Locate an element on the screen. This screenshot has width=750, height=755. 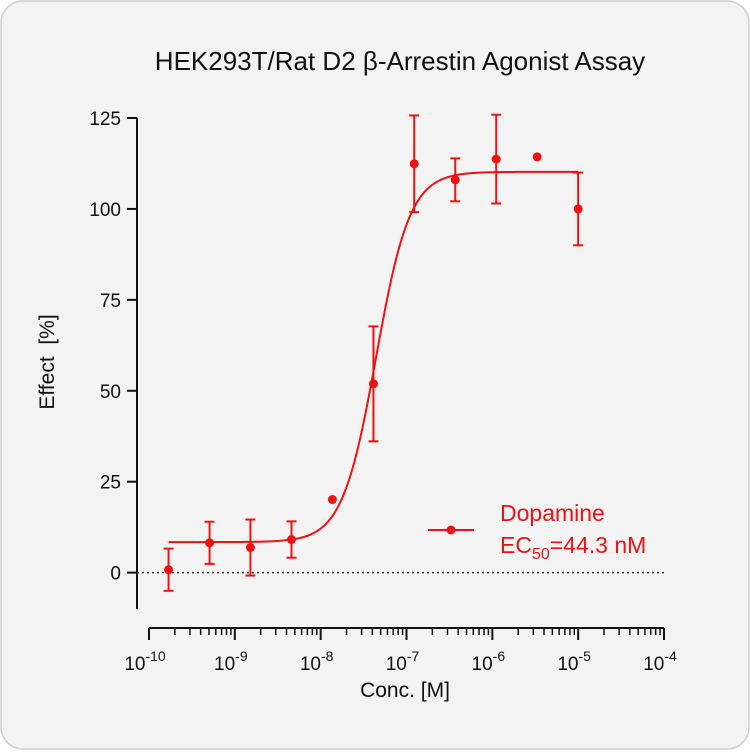
ec50-sub: 50 is located at coordinates (541, 554).